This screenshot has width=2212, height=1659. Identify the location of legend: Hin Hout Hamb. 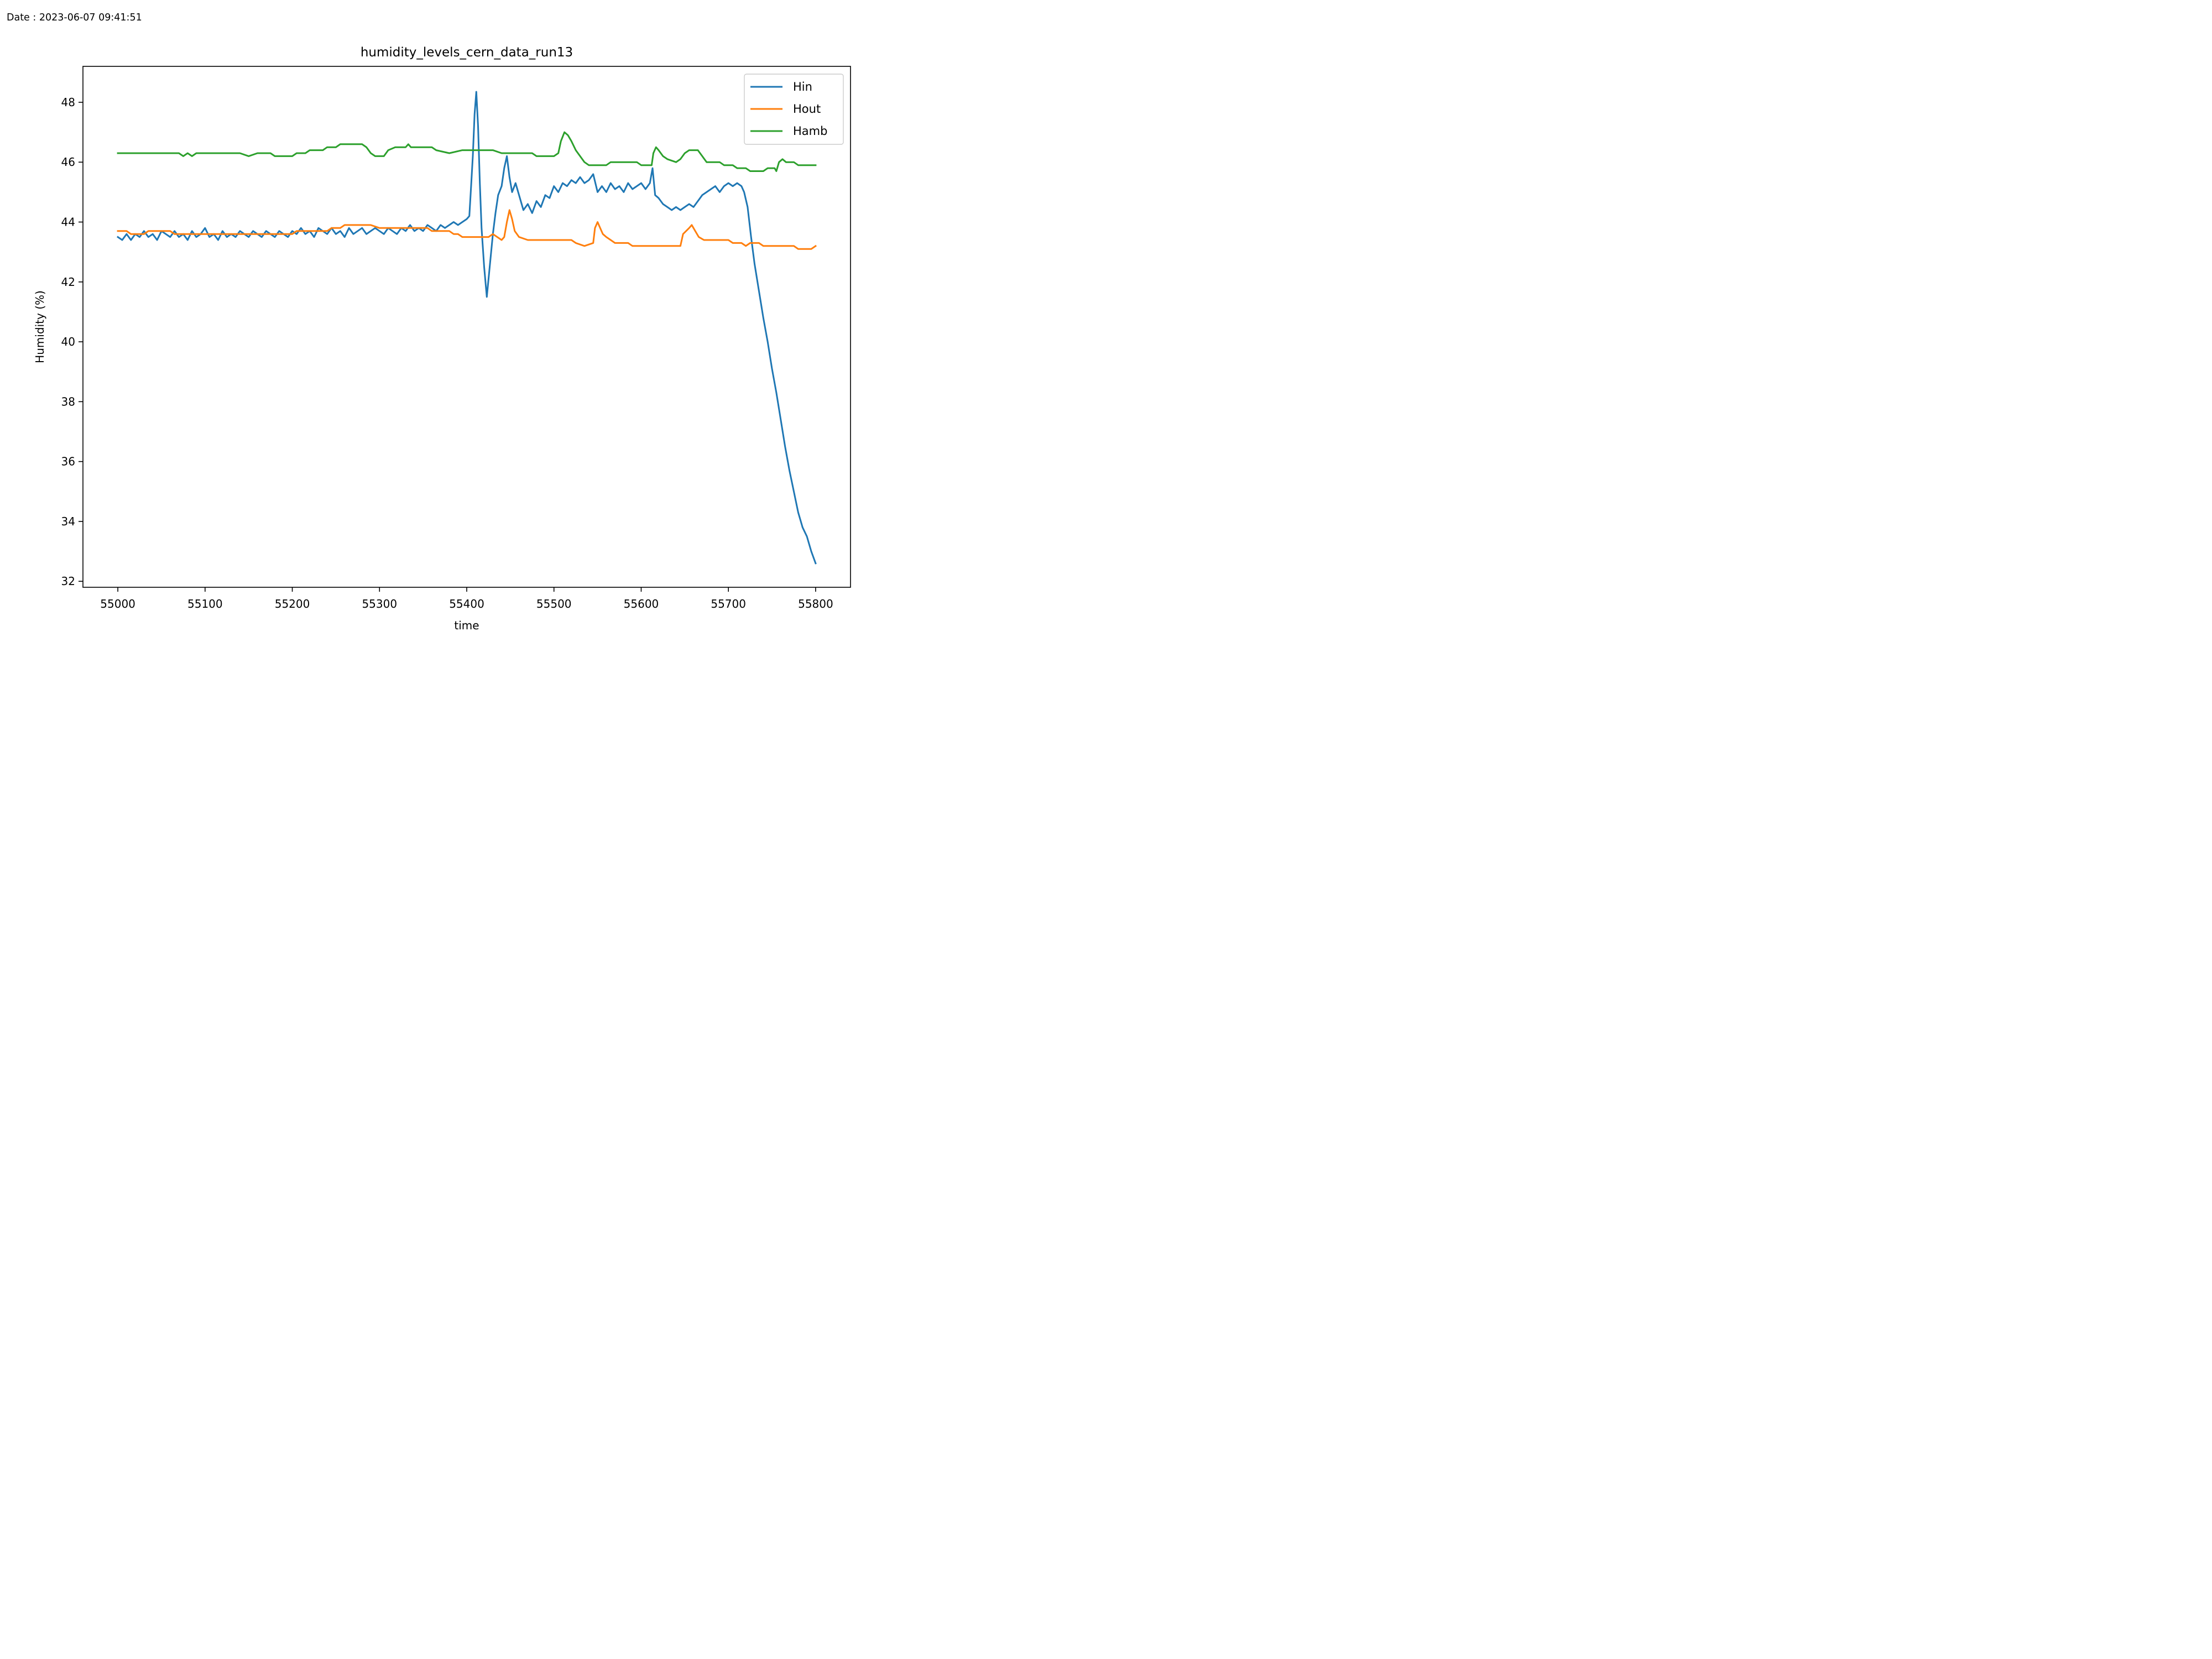
(794, 110).